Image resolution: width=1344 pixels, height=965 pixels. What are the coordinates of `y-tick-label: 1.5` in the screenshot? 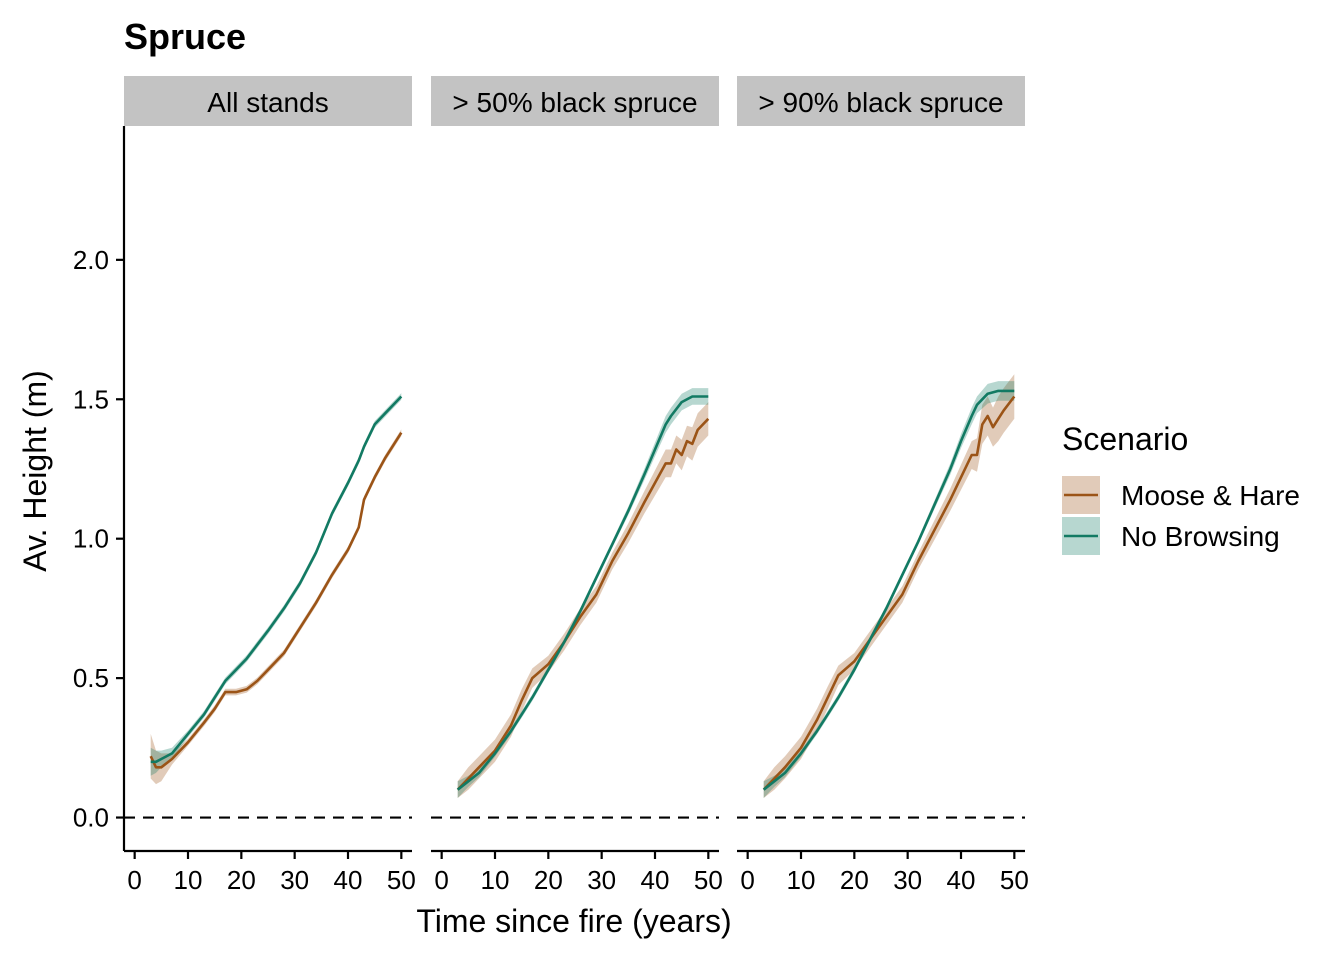 It's located at (91, 399).